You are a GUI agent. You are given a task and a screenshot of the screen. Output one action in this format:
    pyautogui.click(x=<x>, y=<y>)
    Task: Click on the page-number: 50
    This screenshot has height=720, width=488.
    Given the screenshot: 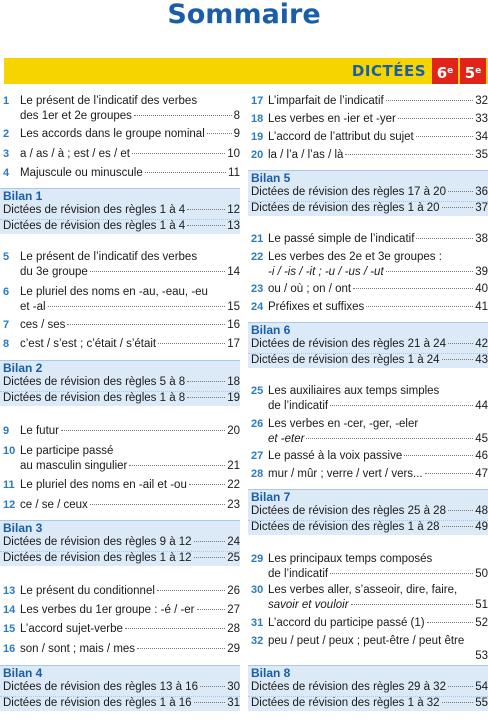 What is the action you would take?
    pyautogui.click(x=481, y=573)
    